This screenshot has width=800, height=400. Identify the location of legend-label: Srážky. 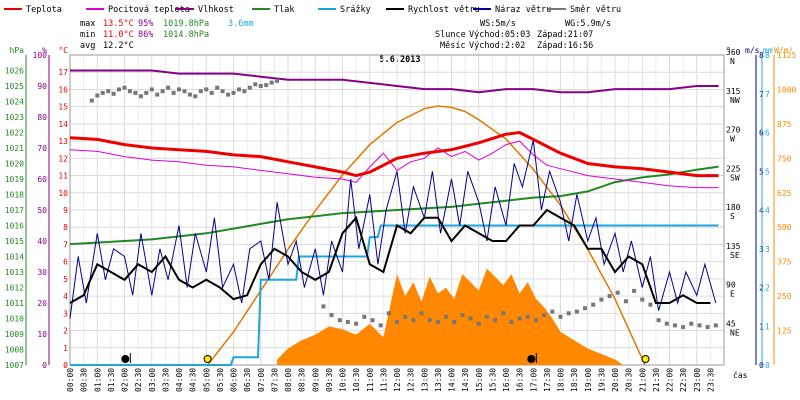
(355, 10).